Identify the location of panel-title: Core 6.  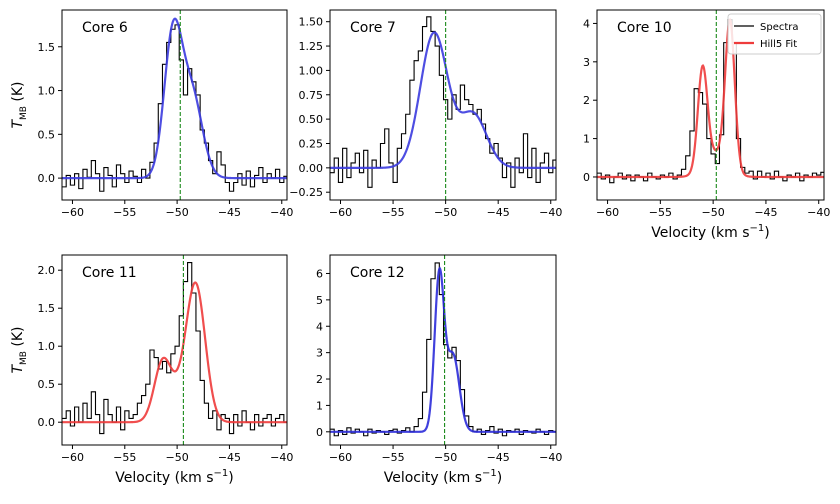
(105, 28).